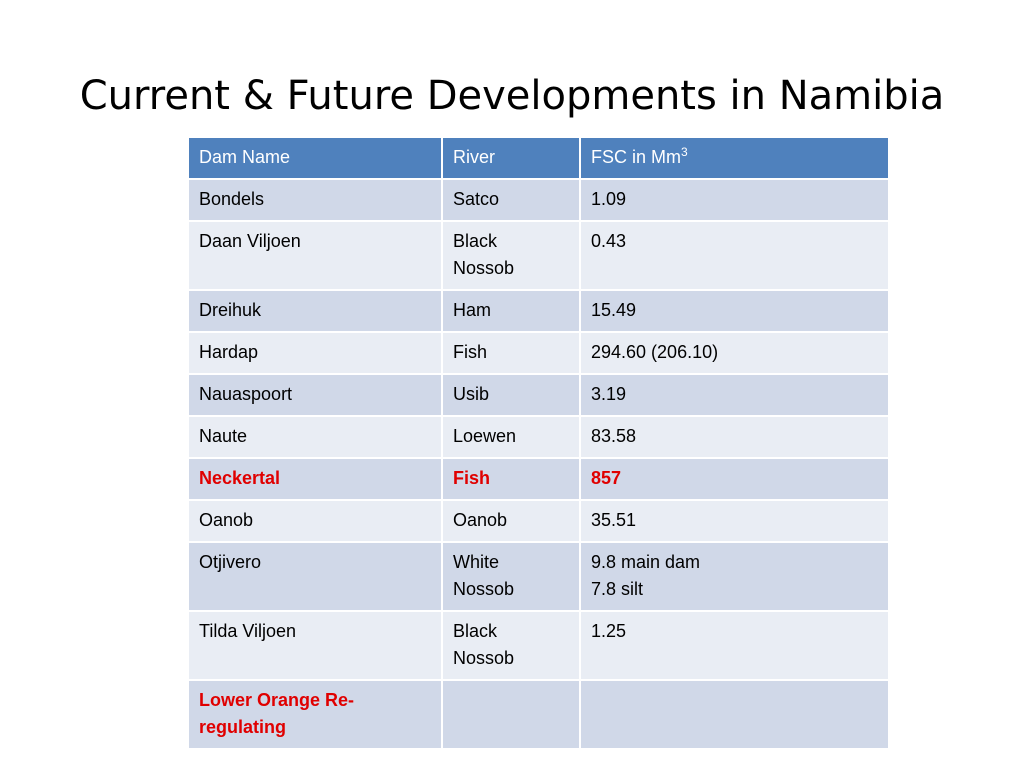 This screenshot has height=768, width=1024. What do you see at coordinates (315, 200) in the screenshot?
I see `cell-dam-name: Bondels` at bounding box center [315, 200].